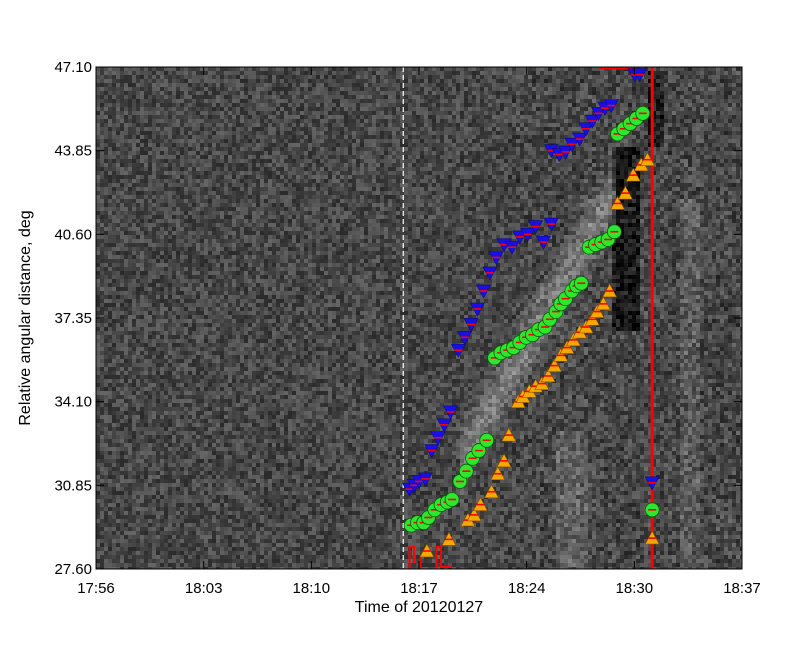  I want to click on x-axis-label: Time of 20120127, so click(419, 607).